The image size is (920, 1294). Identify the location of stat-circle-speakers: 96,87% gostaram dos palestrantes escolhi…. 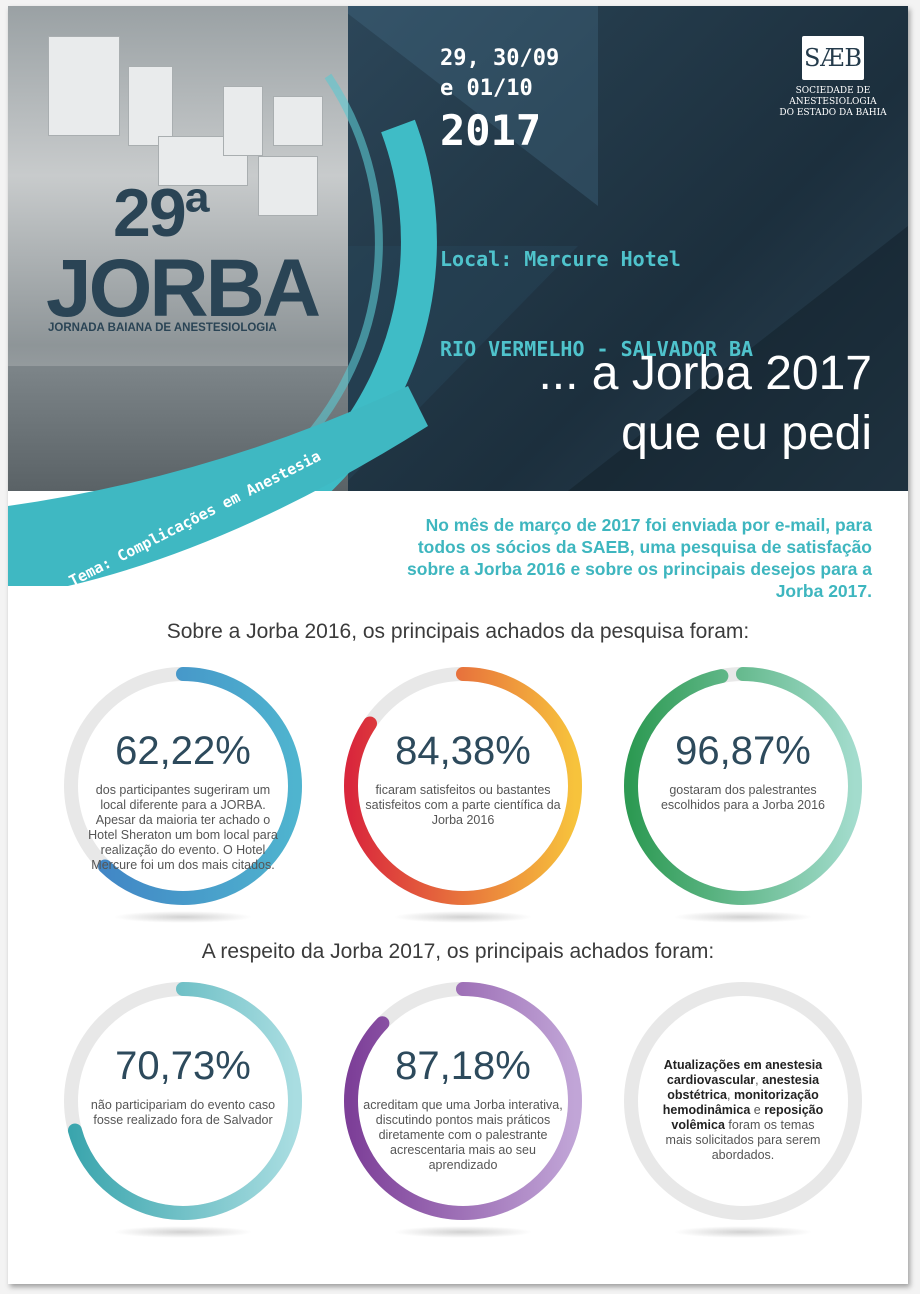
(743, 796).